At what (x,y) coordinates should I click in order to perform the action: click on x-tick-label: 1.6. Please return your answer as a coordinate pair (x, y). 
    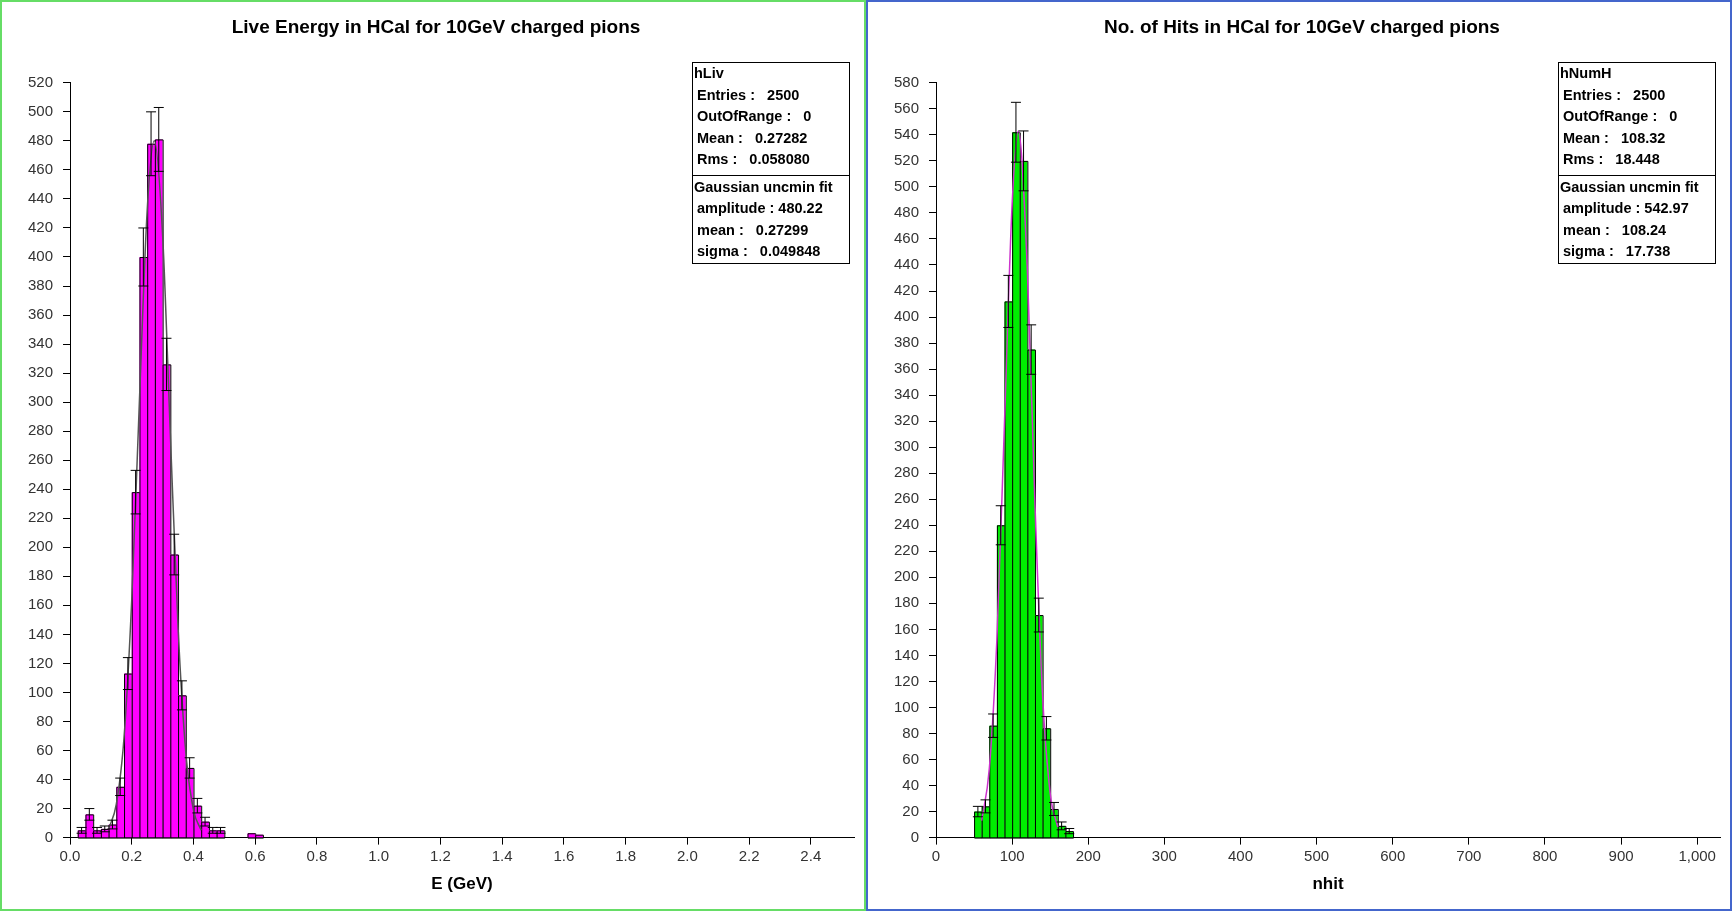
    Looking at the image, I should click on (564, 855).